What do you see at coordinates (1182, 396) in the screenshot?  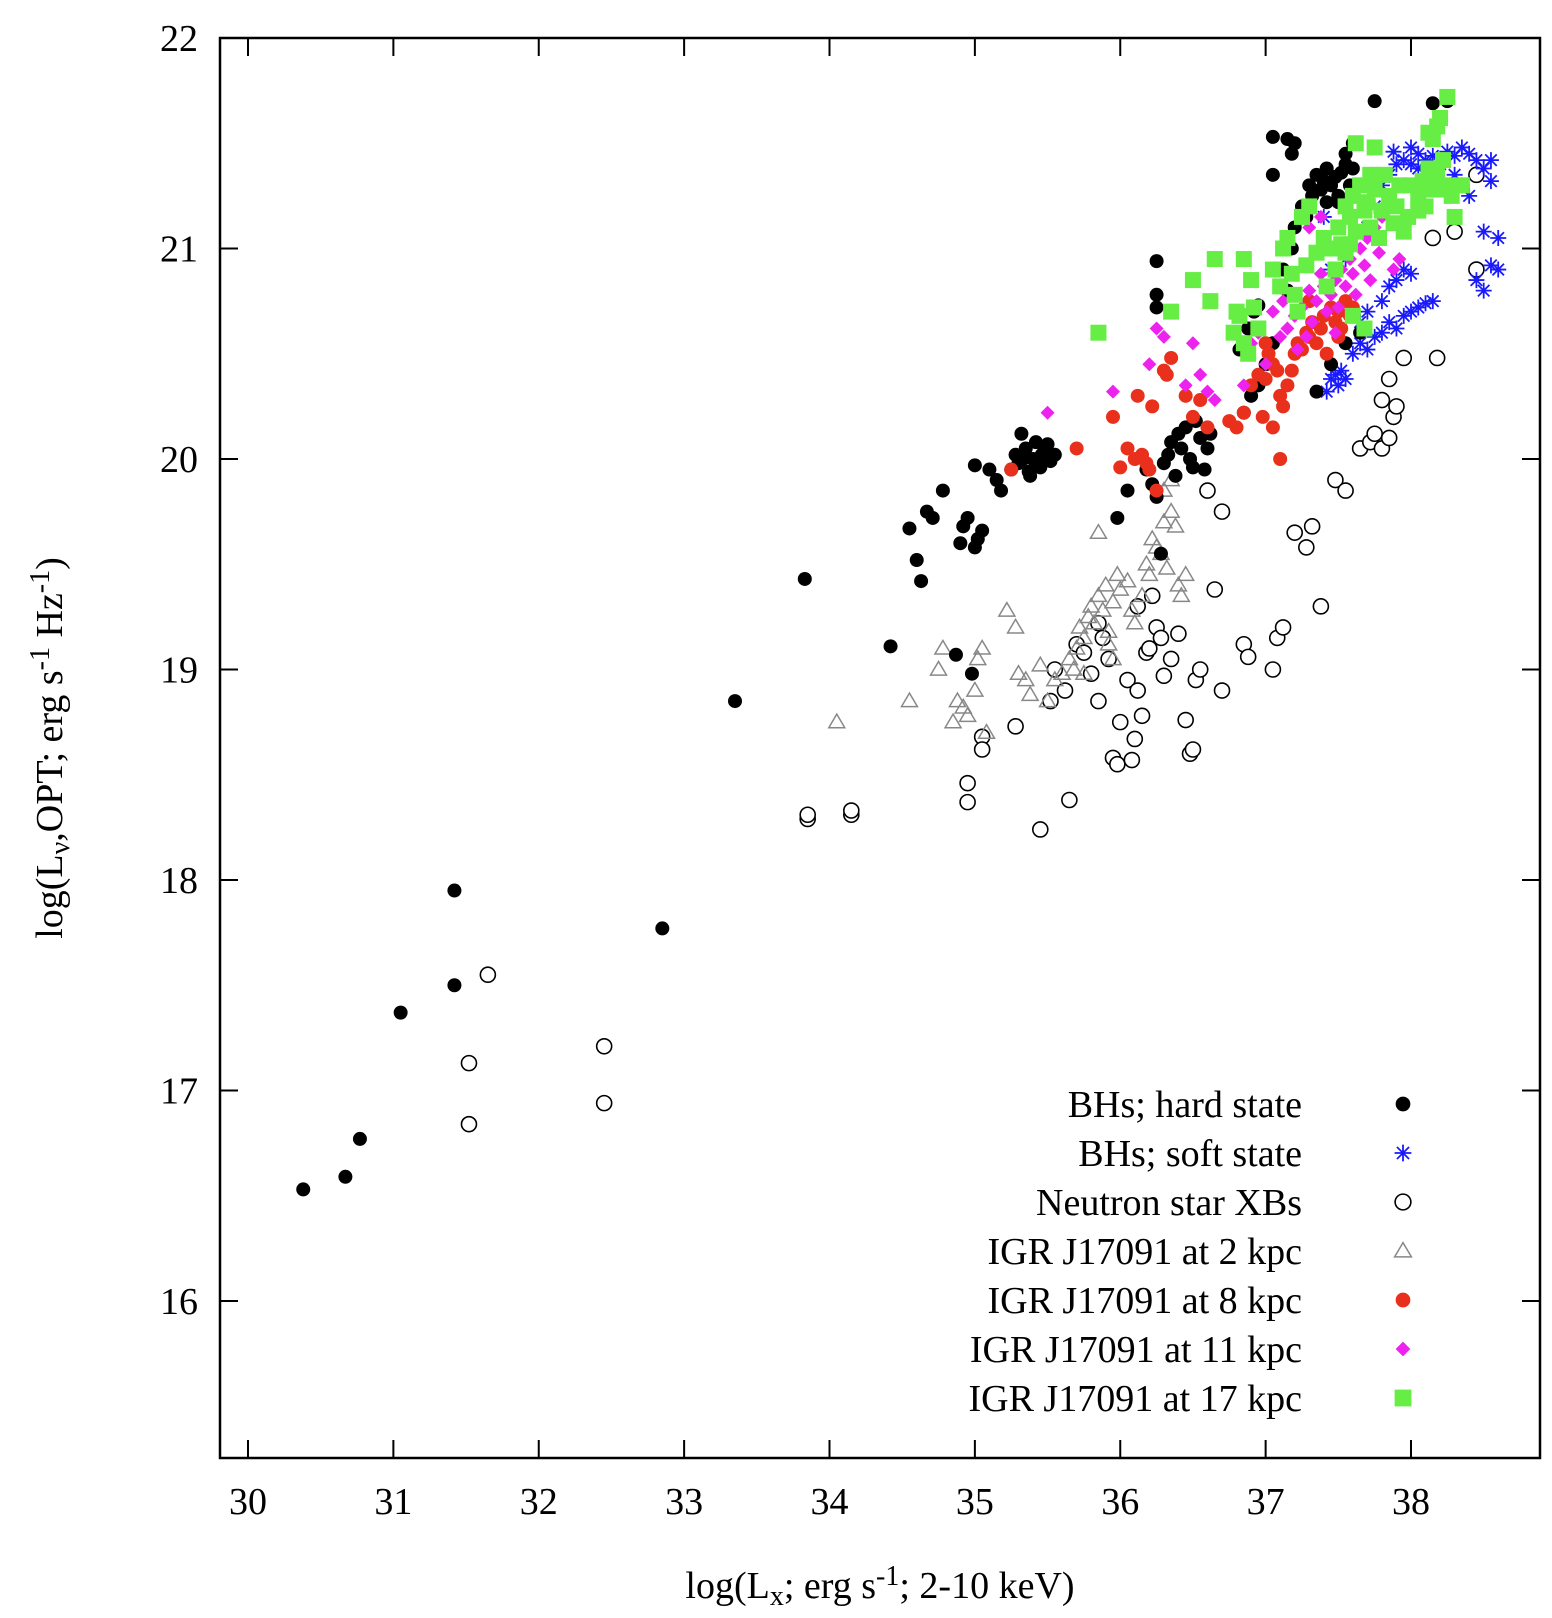 I see `series-igr-j17091-at-8-kpc` at bounding box center [1182, 396].